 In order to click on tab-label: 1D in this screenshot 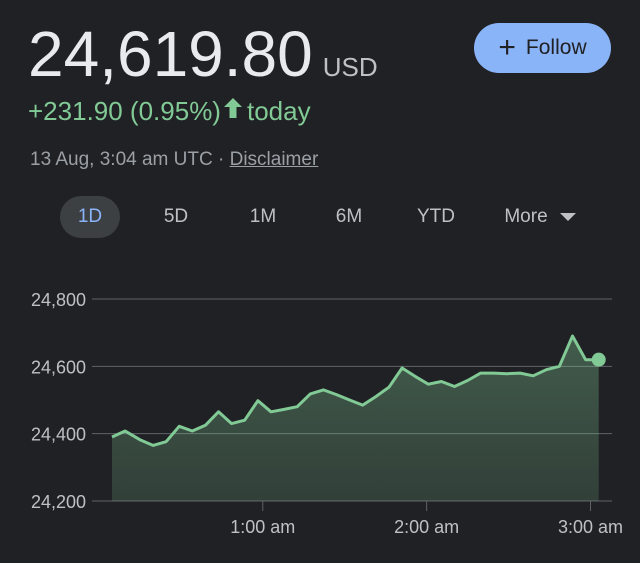, I will do `click(90, 216)`.